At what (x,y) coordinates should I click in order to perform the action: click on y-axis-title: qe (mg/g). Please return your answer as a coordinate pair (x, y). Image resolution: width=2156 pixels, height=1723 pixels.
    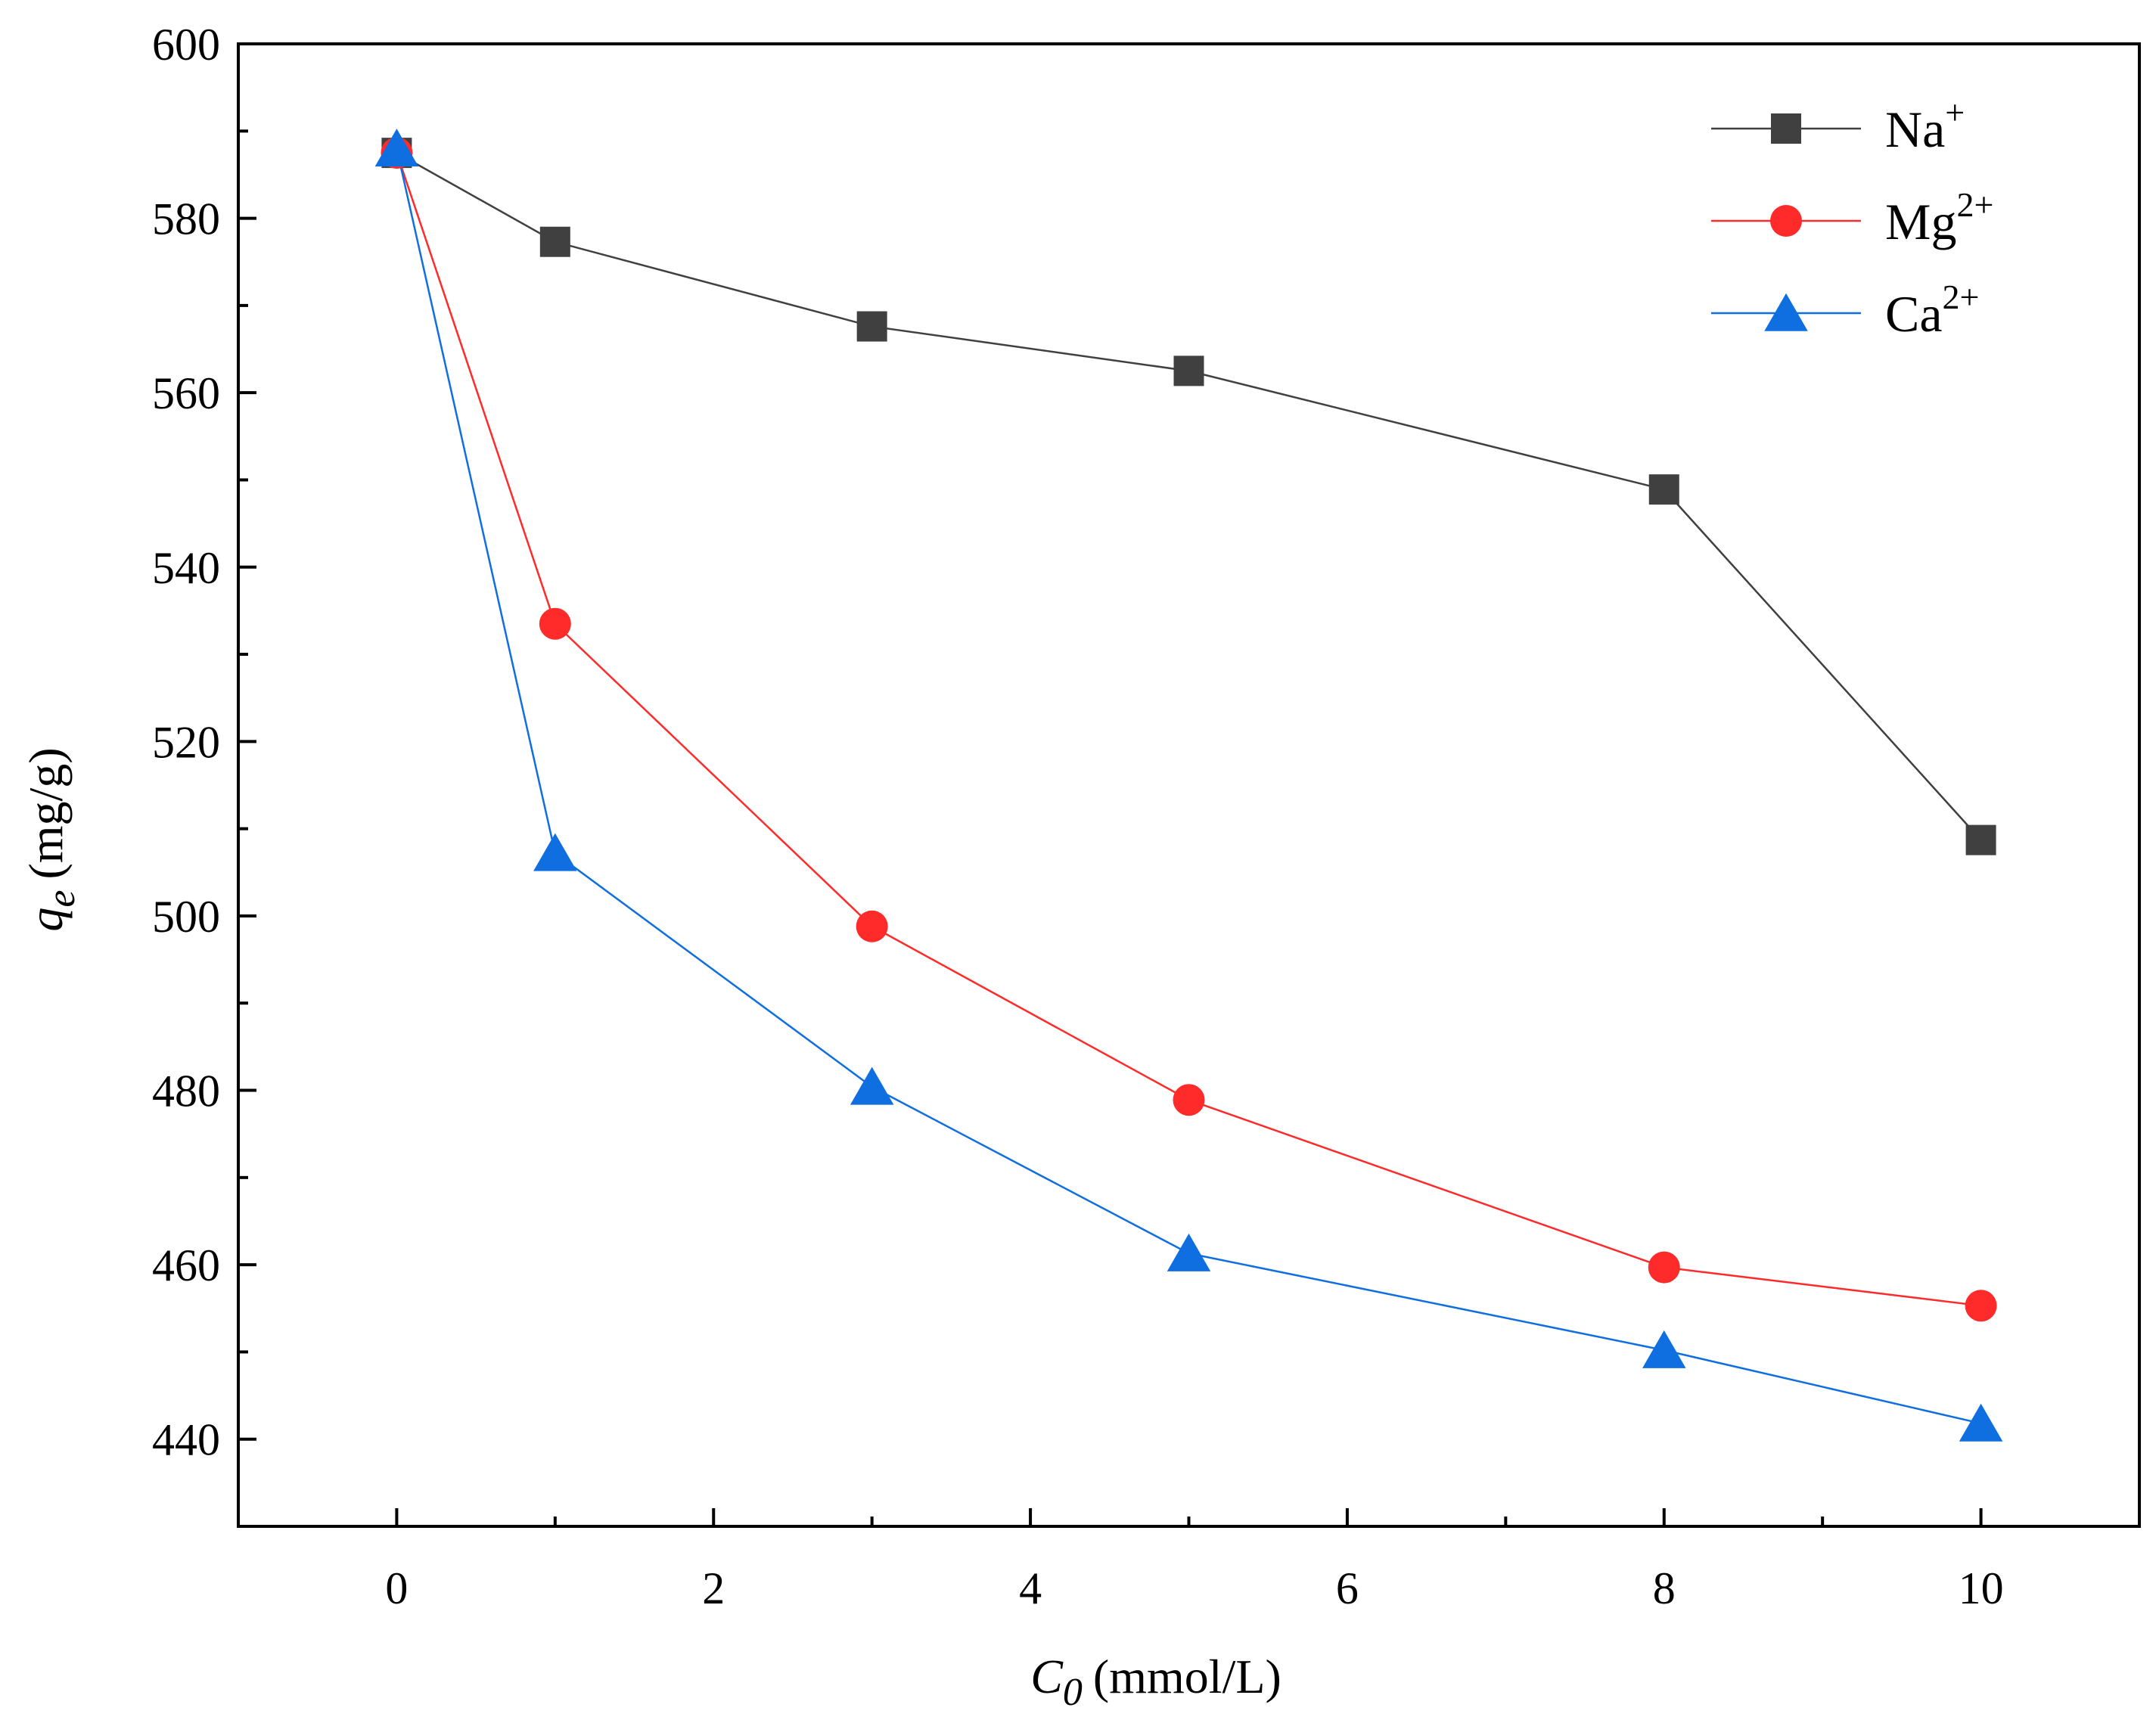
    Looking at the image, I should click on (51, 839).